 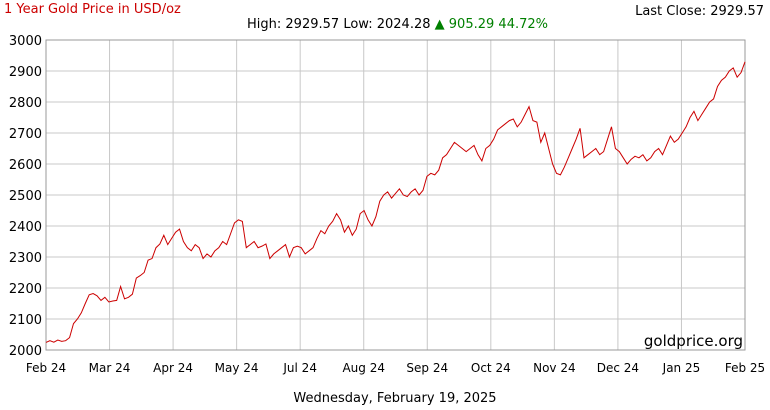 What do you see at coordinates (439, 24) in the screenshot?
I see `change-arrow-icon: ▲` at bounding box center [439, 24].